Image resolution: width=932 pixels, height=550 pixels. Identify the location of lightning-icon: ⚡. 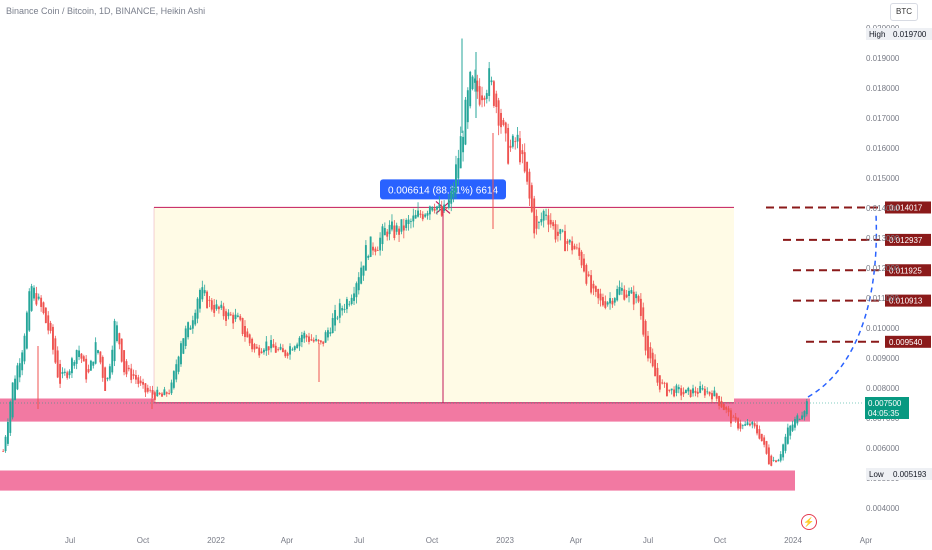
(809, 522).